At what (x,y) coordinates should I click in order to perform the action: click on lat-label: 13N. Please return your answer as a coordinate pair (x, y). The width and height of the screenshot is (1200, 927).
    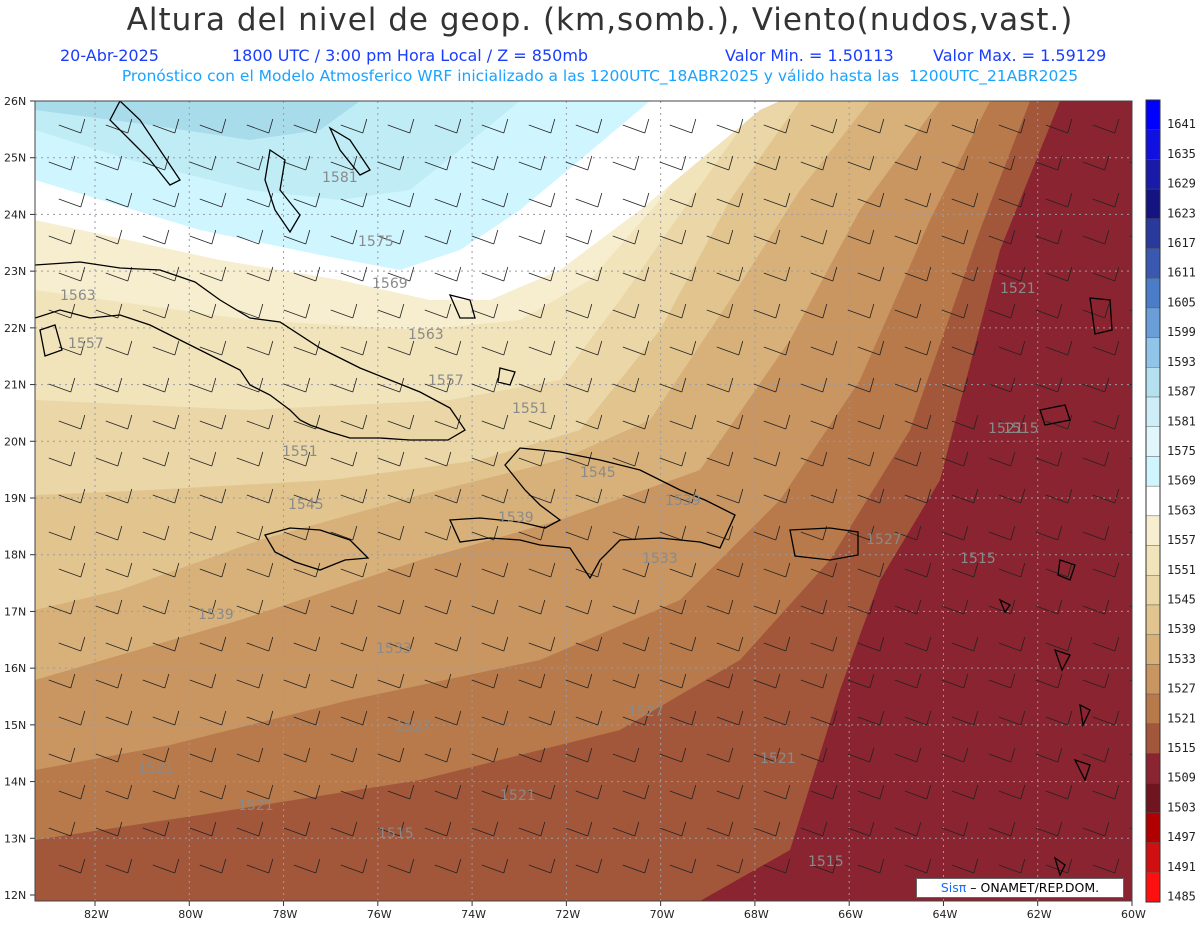
    Looking at the image, I should click on (15, 838).